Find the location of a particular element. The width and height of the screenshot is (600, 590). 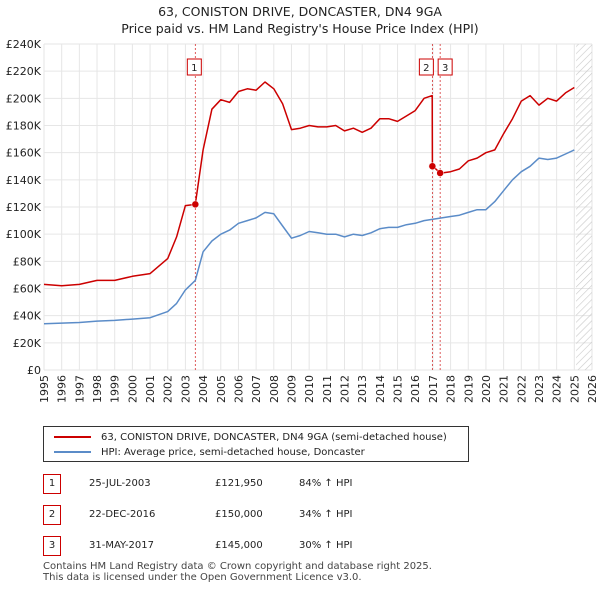

x-tick-label: 2016 is located at coordinates (415, 389).